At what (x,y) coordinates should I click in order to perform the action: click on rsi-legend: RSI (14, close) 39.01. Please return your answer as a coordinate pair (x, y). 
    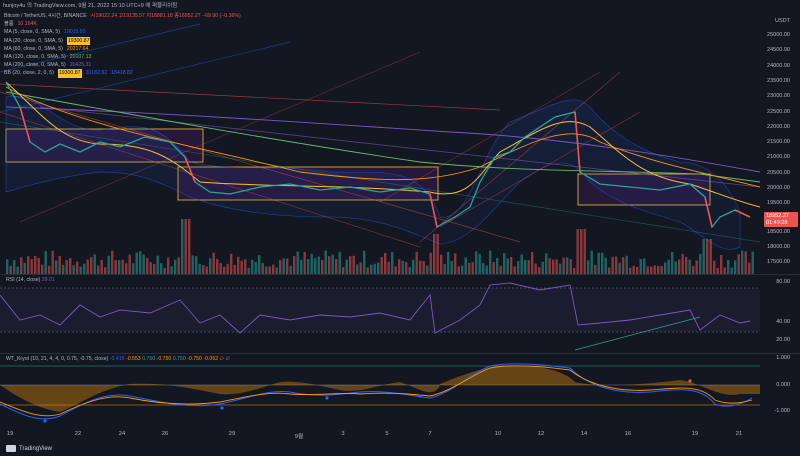
    Looking at the image, I should click on (30, 280).